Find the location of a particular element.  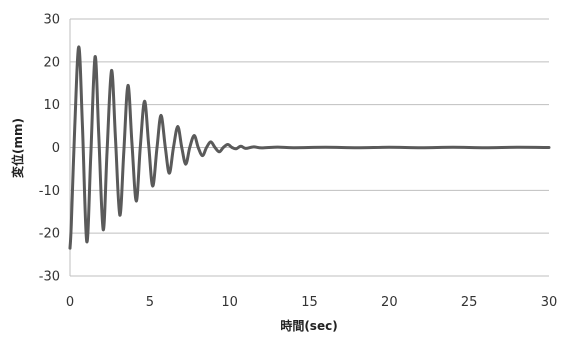

x-tick-label: 30 is located at coordinates (549, 302).